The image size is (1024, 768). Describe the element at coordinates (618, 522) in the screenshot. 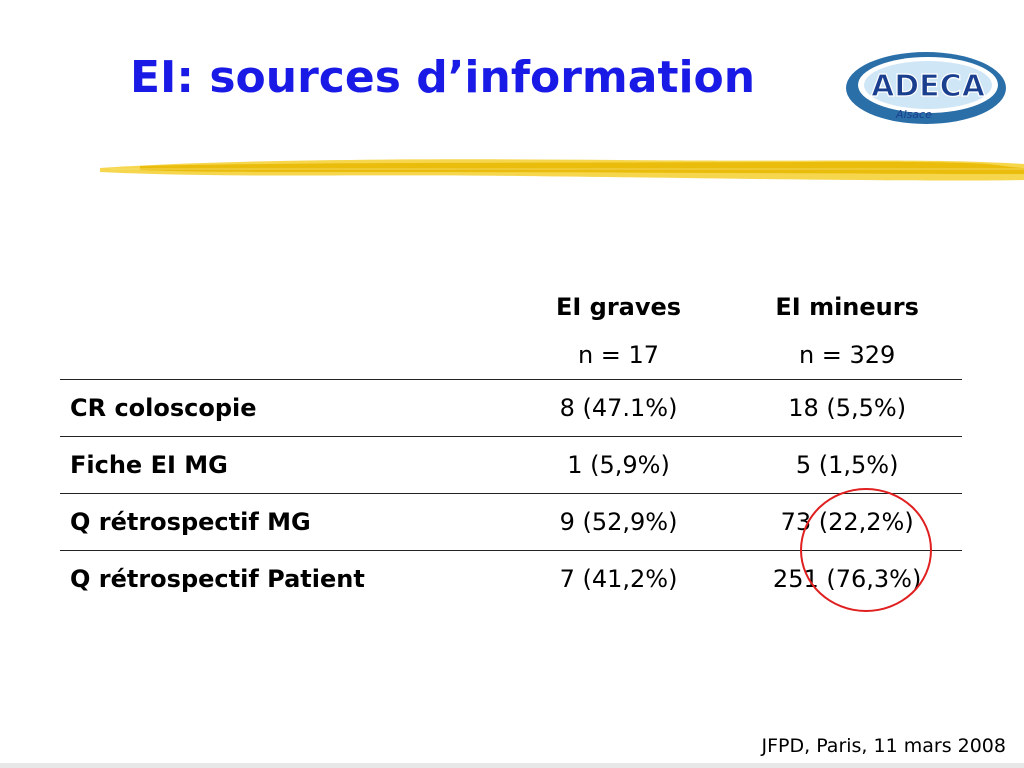

I see `cell-graves: 9 (52,9%)` at that location.